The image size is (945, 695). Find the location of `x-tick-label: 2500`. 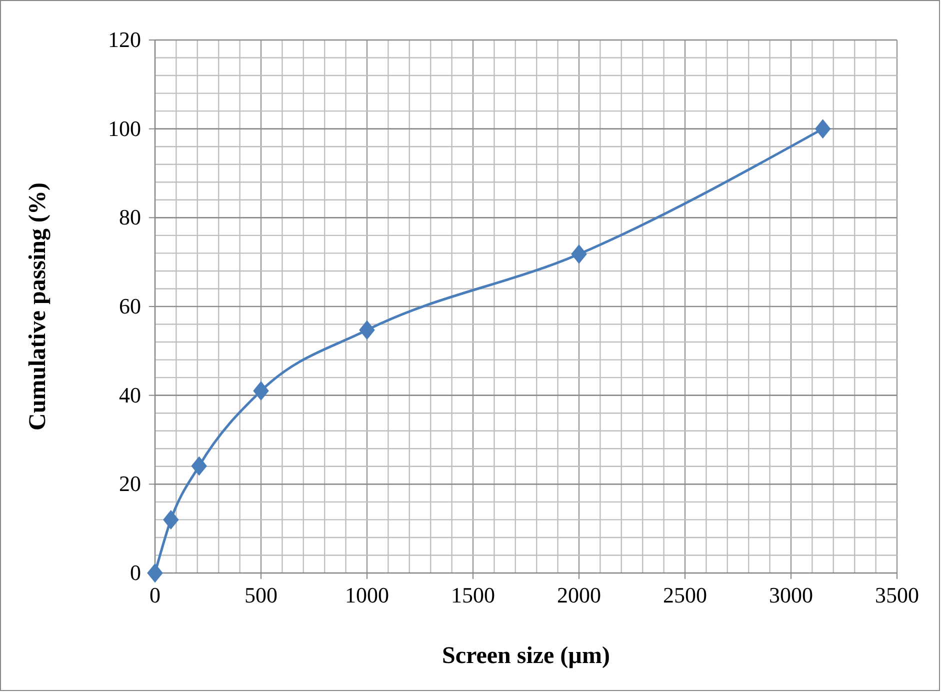

x-tick-label: 2500 is located at coordinates (685, 595).